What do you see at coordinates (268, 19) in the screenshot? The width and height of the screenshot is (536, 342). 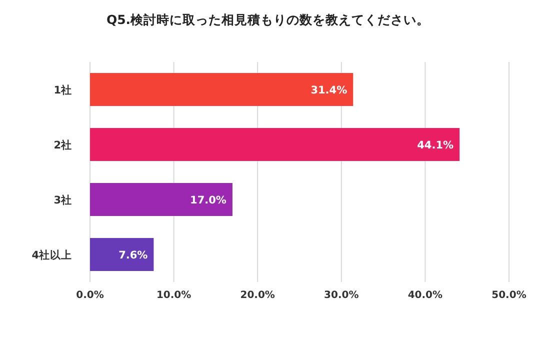 I see `chart-title: Q5.検討時に取った相見積もりの数を教えてください。` at bounding box center [268, 19].